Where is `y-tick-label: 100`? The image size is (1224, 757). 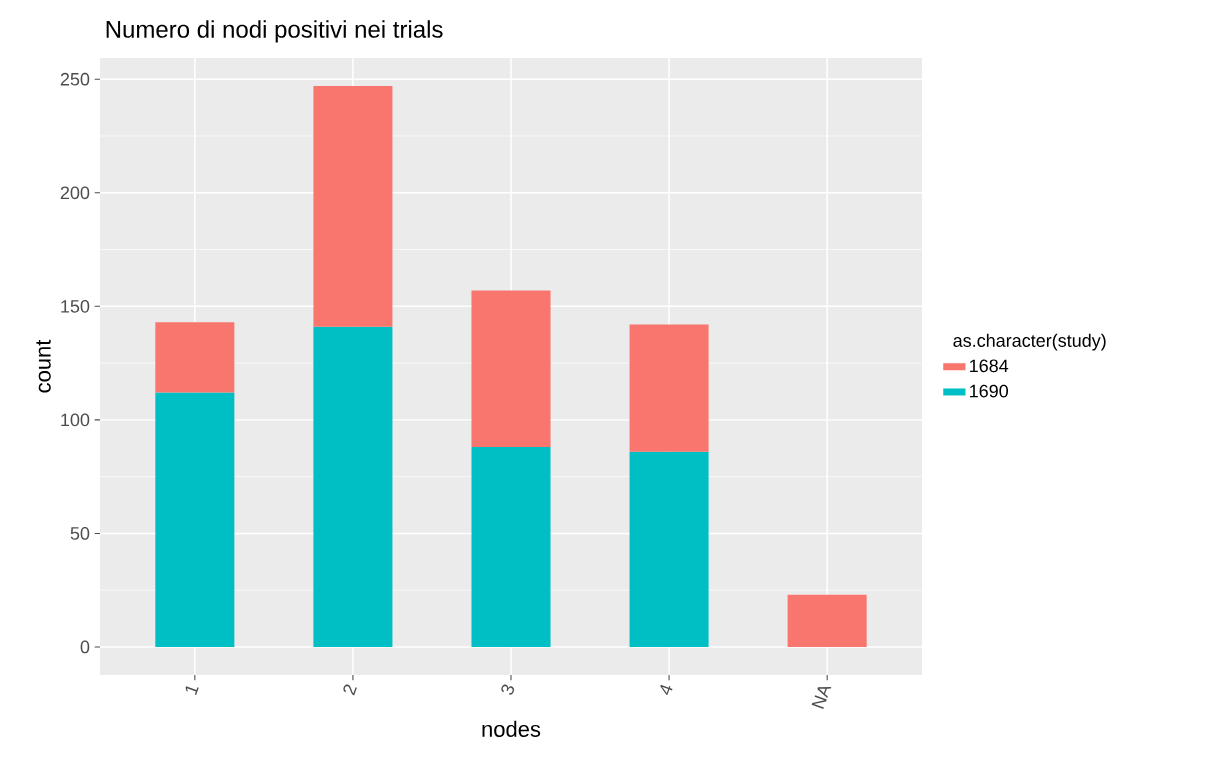
y-tick-label: 100 is located at coordinates (75, 420).